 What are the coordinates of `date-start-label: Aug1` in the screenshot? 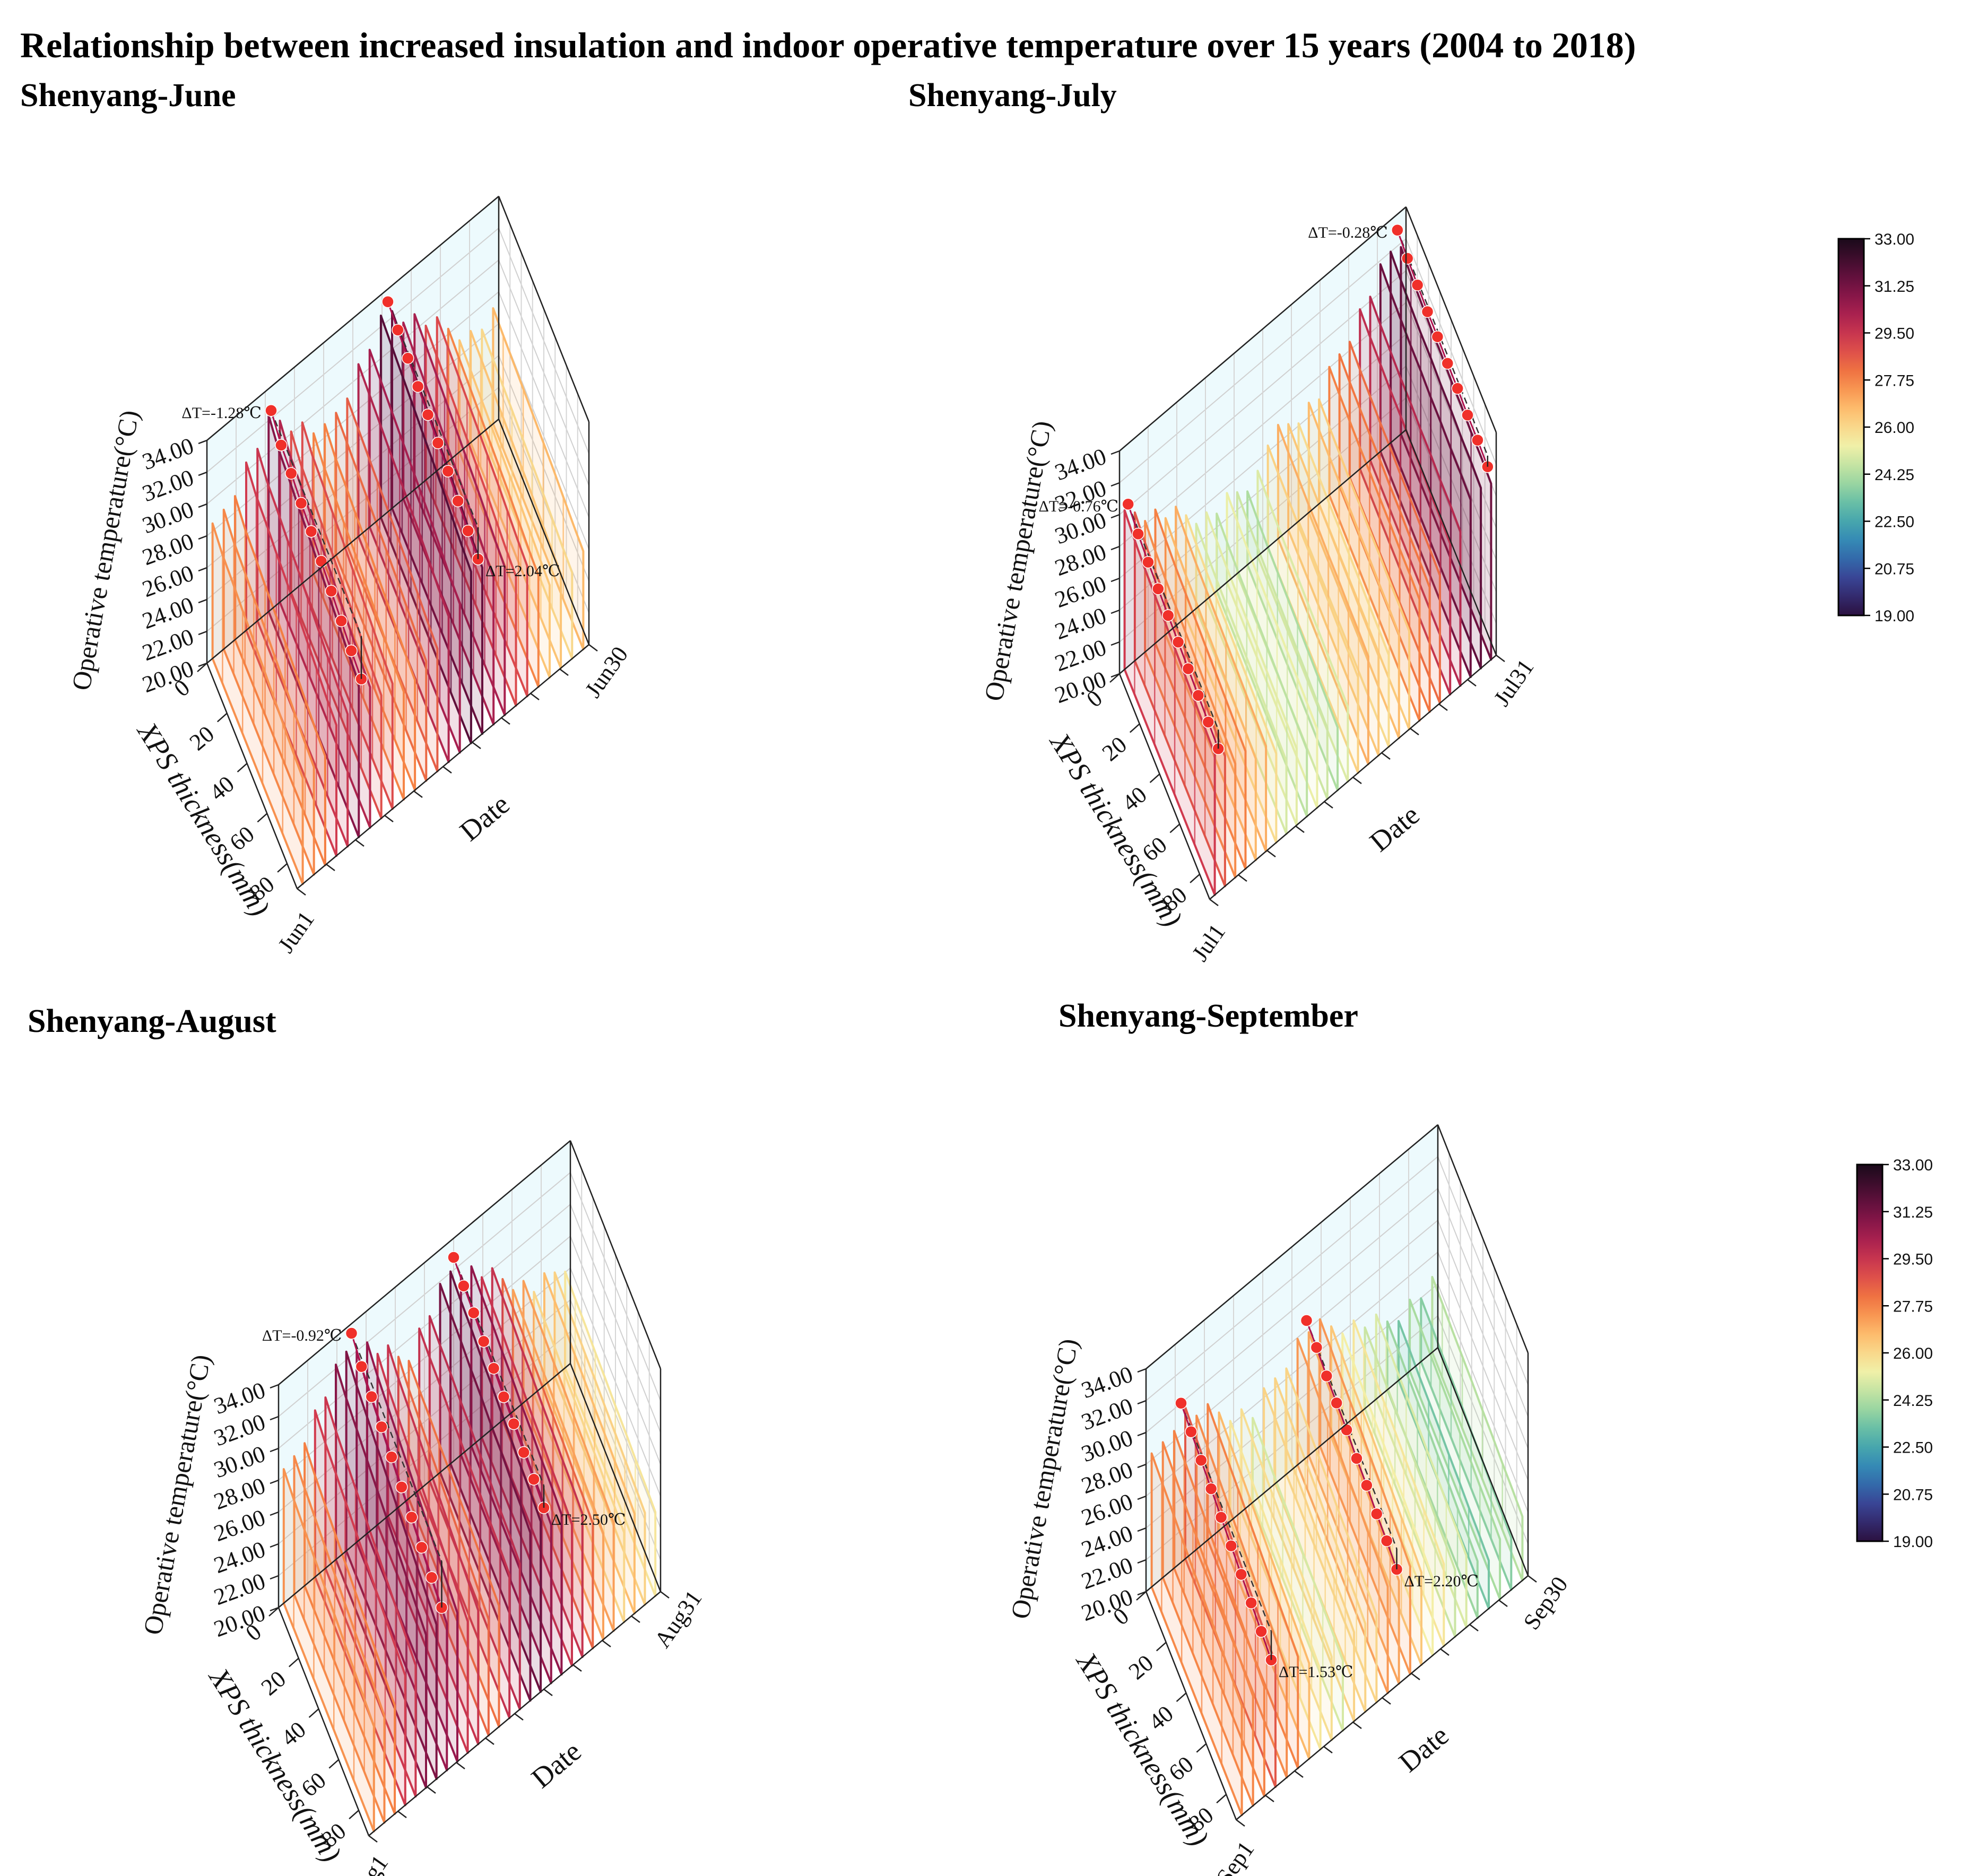 It's located at (367, 1863).